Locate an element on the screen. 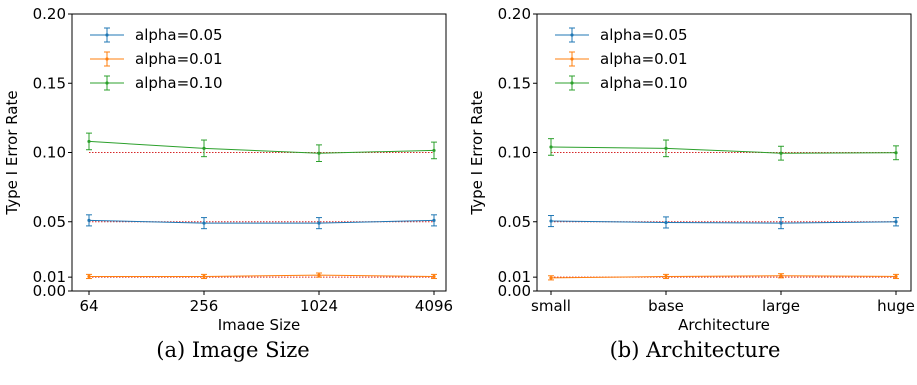 Image resolution: width=917 pixels, height=385 pixels. caption-image-size: (a) Image Size is located at coordinates (233, 350).